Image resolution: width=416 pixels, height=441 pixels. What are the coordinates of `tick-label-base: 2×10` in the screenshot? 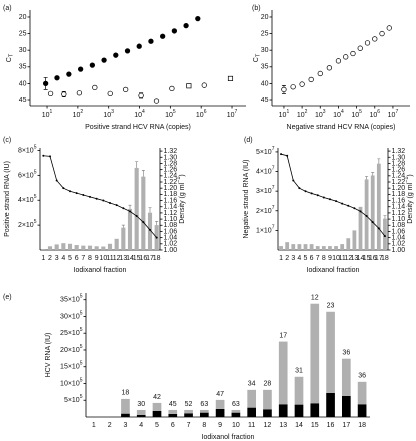 It's located at (26, 225).